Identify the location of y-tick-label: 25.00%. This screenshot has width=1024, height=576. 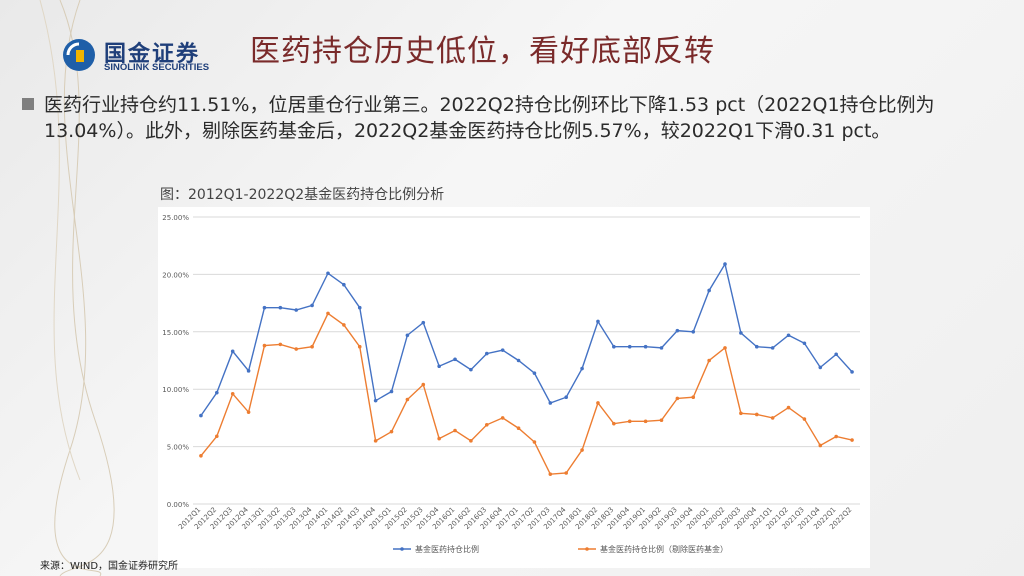
(175, 218).